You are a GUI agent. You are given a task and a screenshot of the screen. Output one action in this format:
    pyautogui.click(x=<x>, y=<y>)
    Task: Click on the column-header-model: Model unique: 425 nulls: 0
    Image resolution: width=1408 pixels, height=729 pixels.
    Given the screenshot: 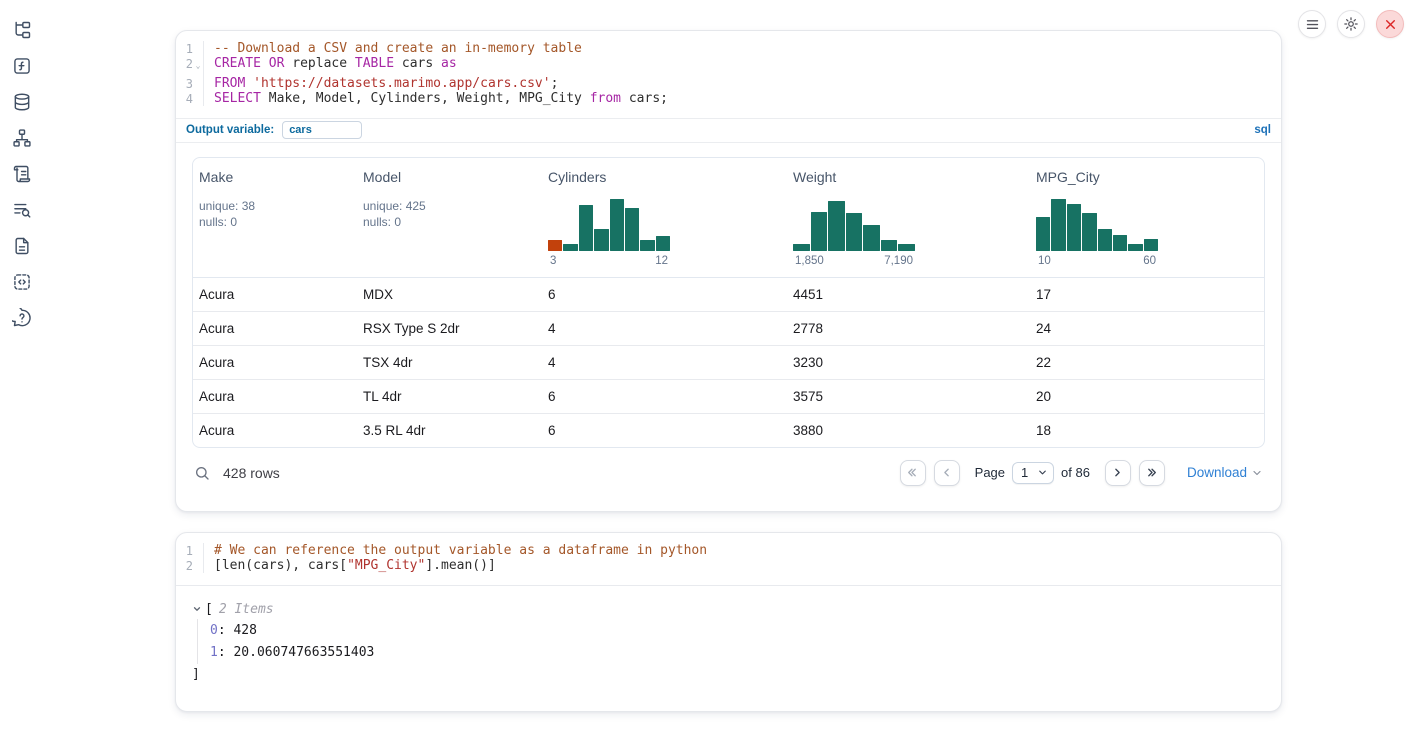 What is the action you would take?
    pyautogui.click(x=449, y=217)
    